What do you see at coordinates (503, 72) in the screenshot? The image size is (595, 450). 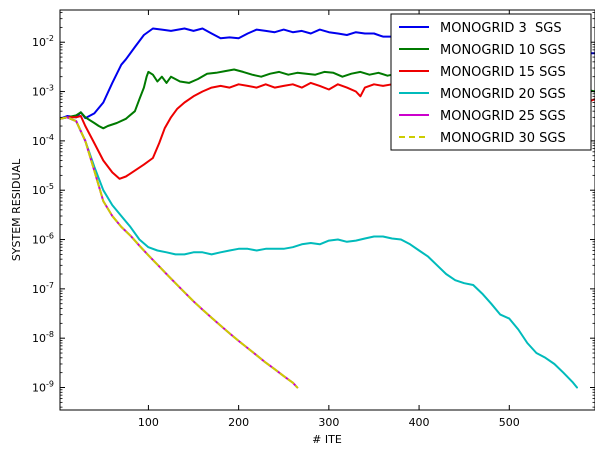 I see `legend-label-3: MONOGRID 15 SGS` at bounding box center [503, 72].